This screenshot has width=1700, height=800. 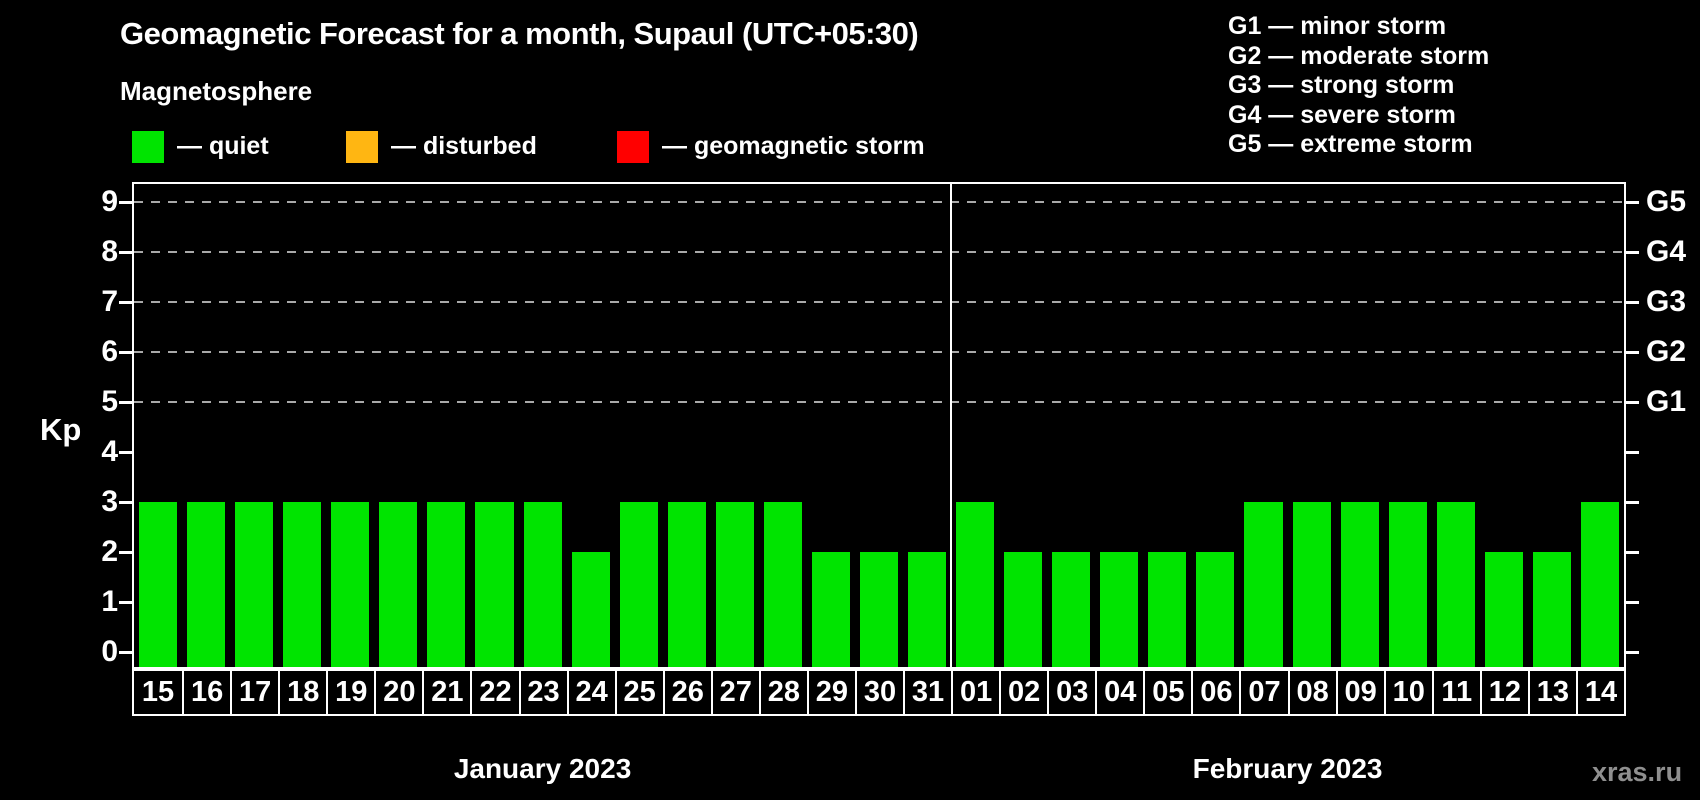 I want to click on g-legend-line: G1 — minor storm, so click(x=1337, y=26).